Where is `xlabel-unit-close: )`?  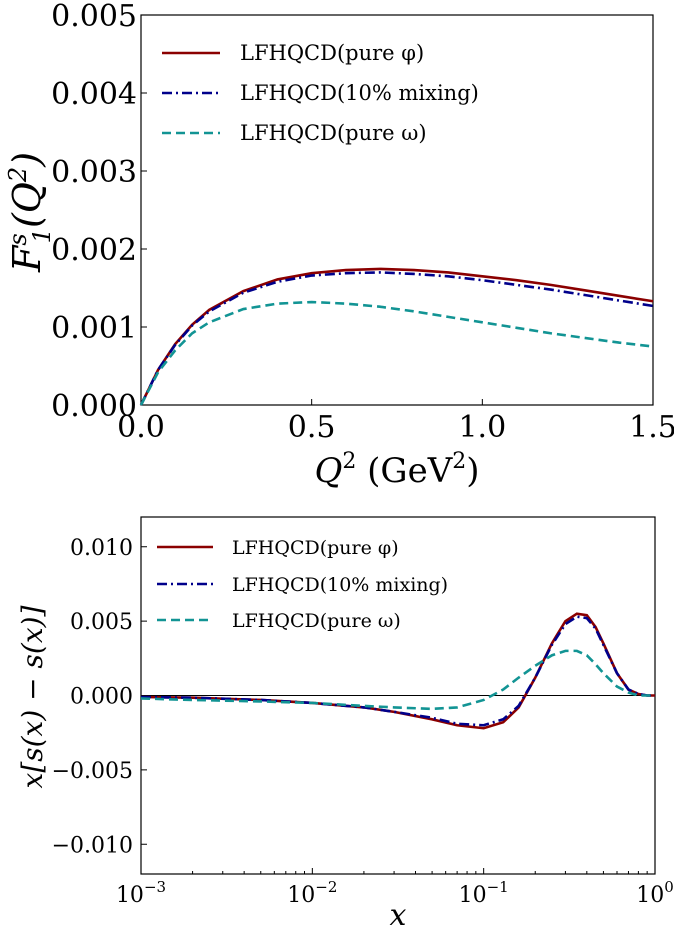 xlabel-unit-close: ) is located at coordinates (472, 471).